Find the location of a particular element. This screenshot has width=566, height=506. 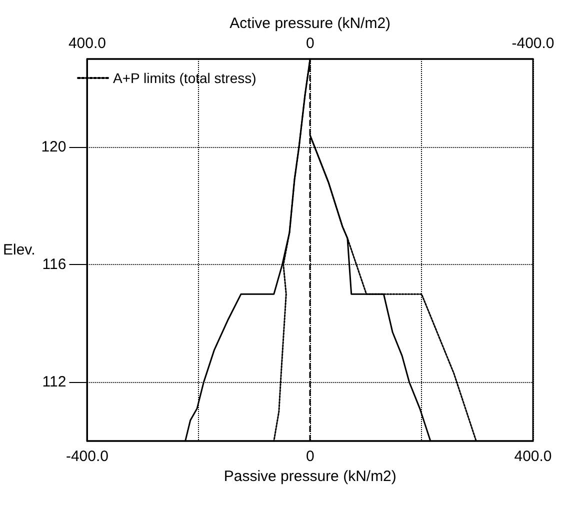

x2-tick-label: 400.0 is located at coordinates (87, 43).